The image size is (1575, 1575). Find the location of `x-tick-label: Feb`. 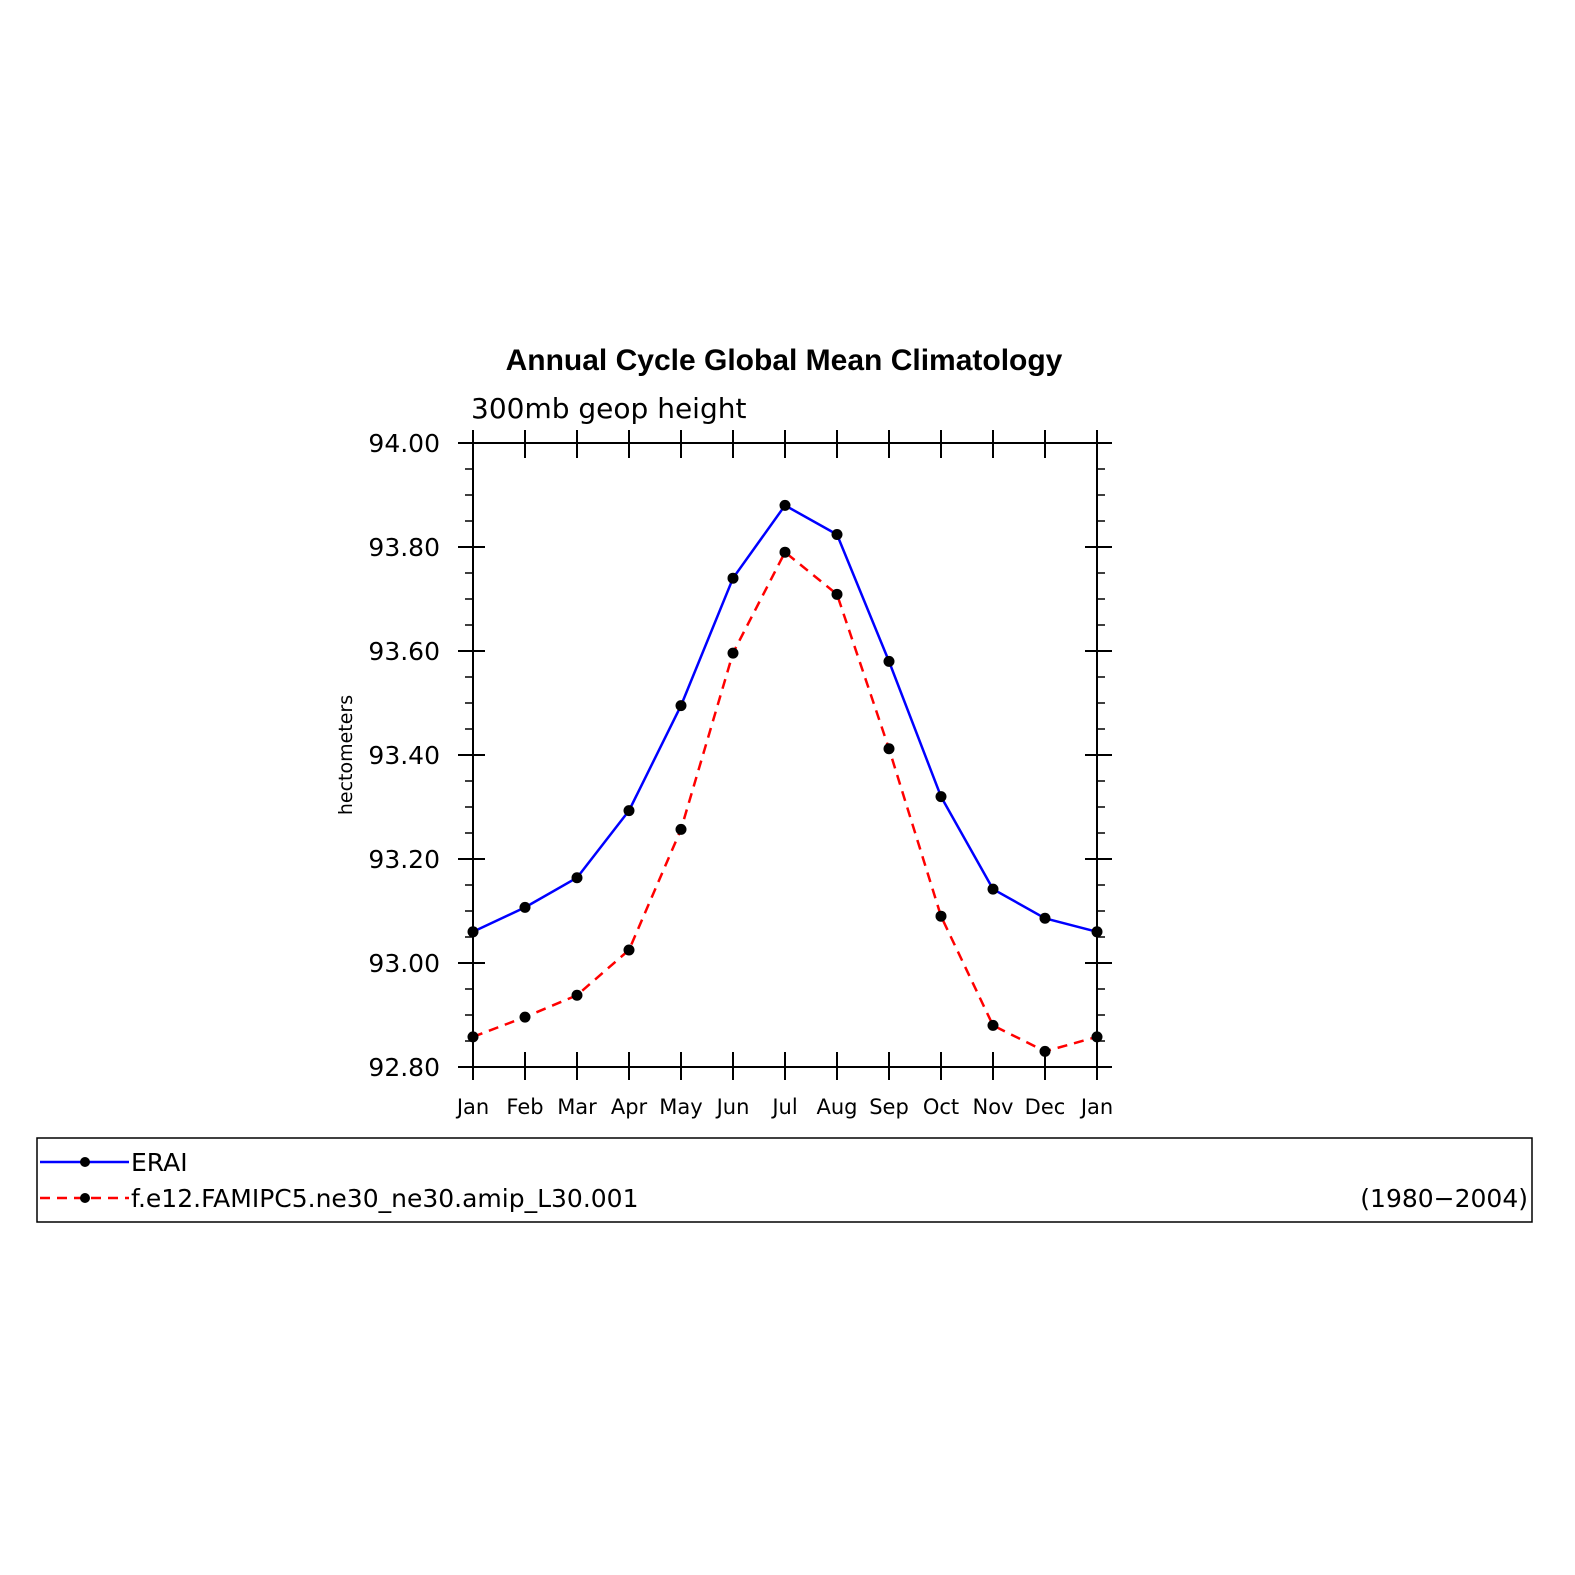

x-tick-label: Feb is located at coordinates (524, 1107).